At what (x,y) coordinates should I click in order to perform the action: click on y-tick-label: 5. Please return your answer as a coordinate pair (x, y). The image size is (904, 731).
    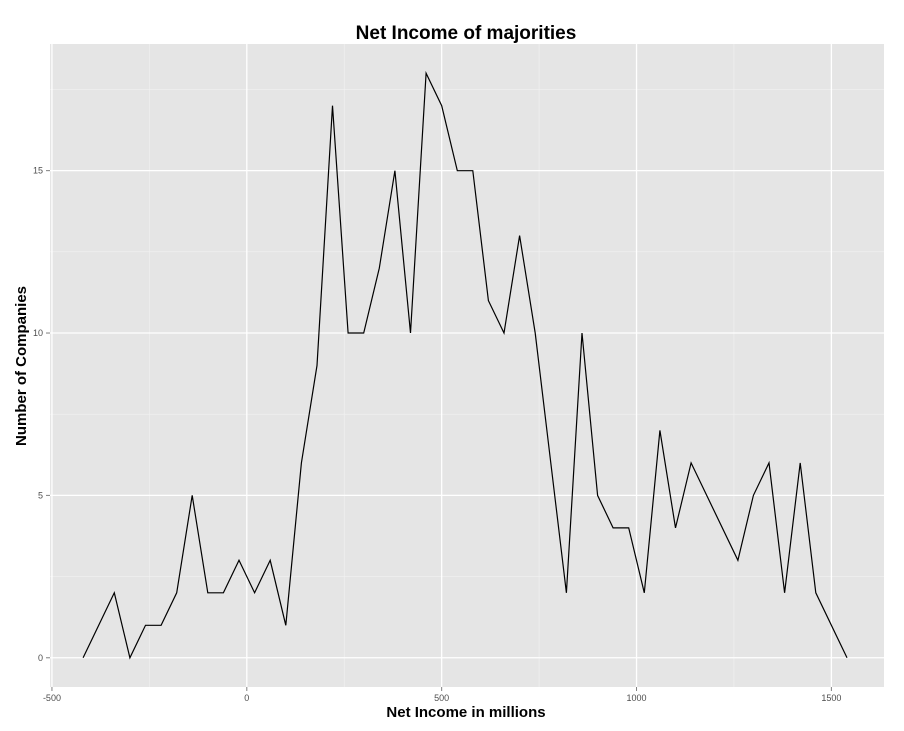
    Looking at the image, I should click on (40, 495).